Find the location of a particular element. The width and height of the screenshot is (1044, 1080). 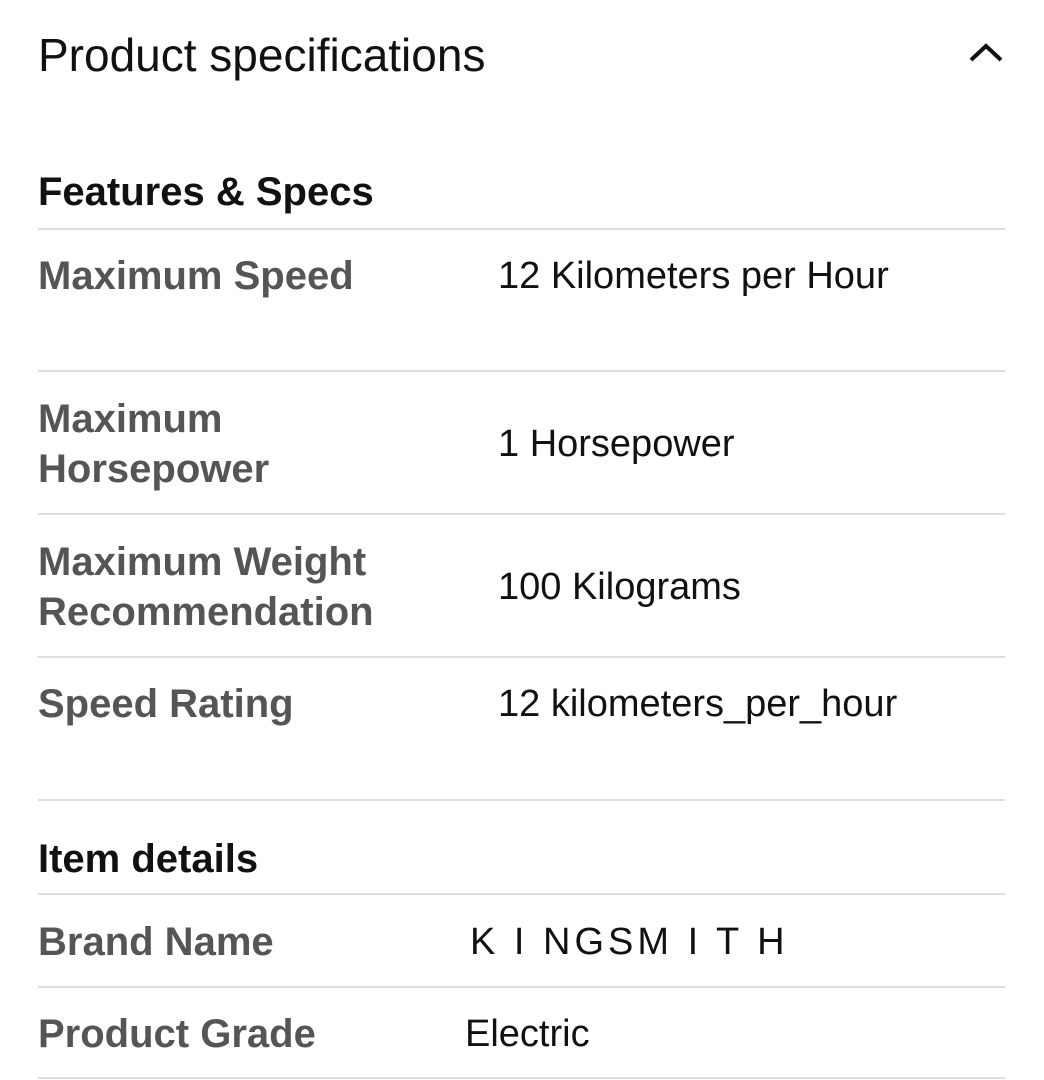

section-title-item-details: Item details is located at coordinates (148, 859).